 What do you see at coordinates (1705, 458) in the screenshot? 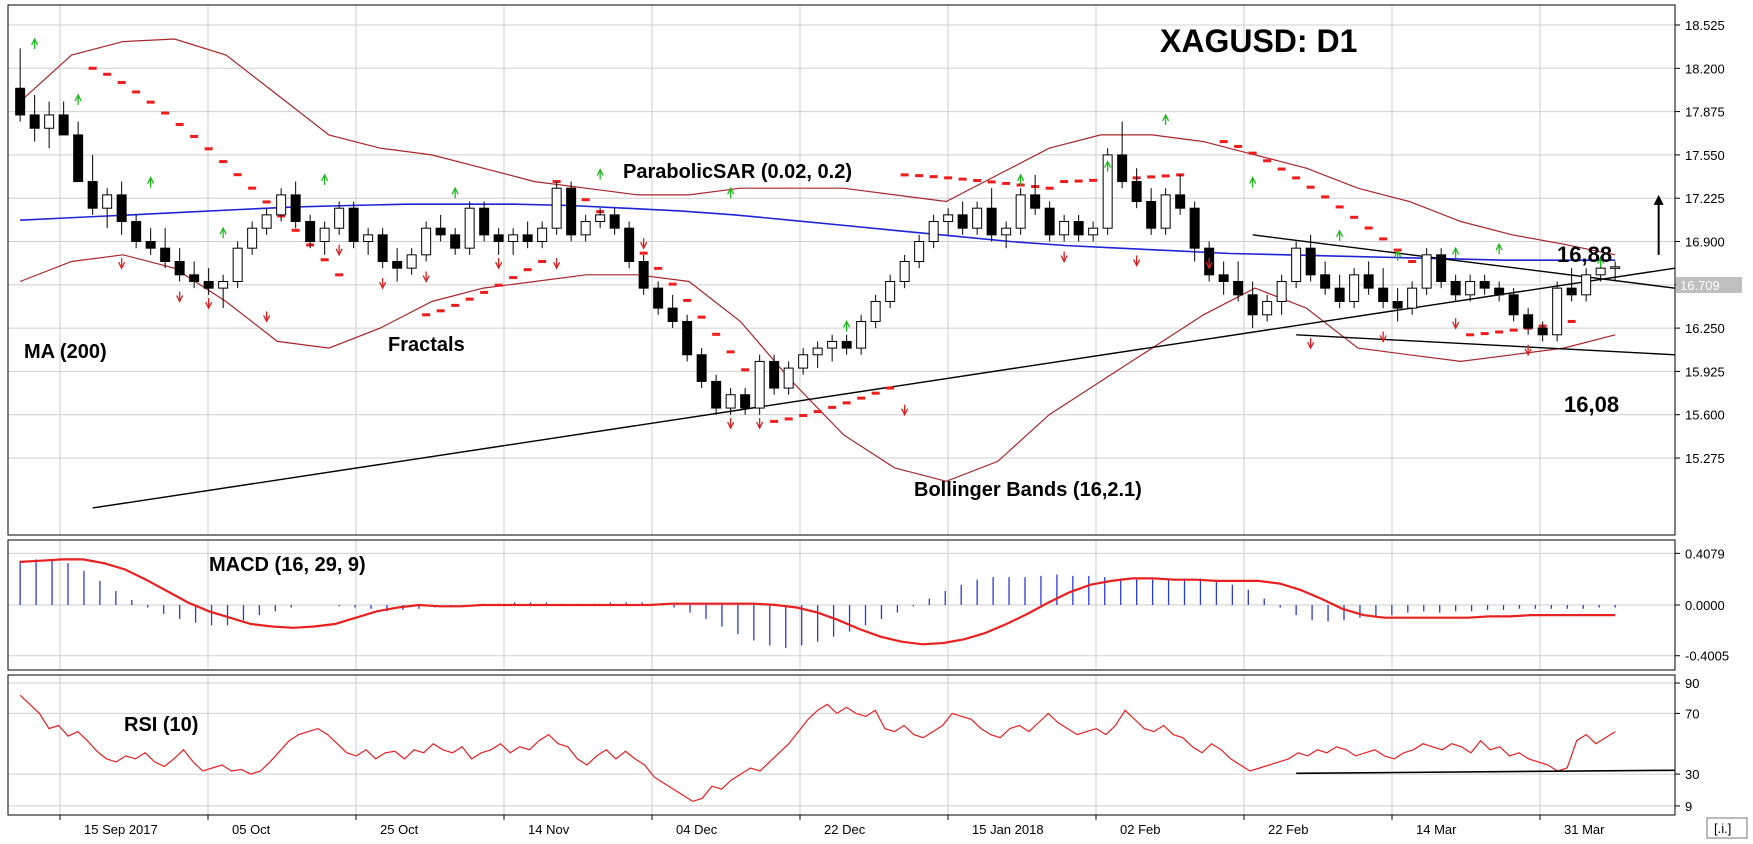
I see `price-tick-label: 15.275` at bounding box center [1705, 458].